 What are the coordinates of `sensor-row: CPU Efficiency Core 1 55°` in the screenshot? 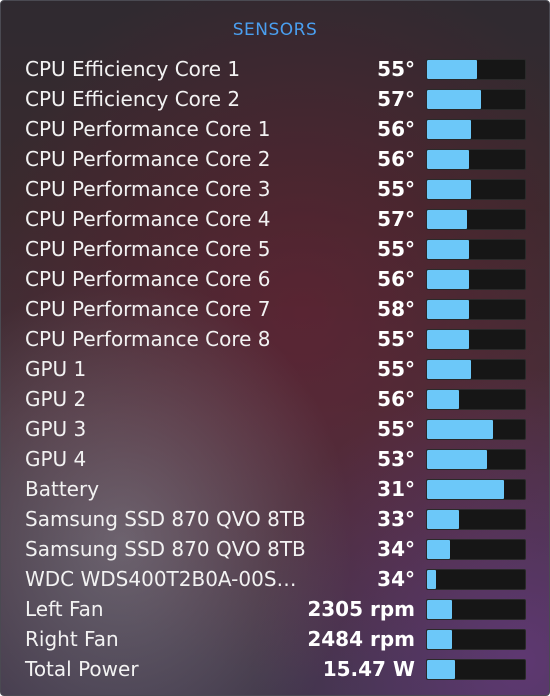 It's located at (275, 69).